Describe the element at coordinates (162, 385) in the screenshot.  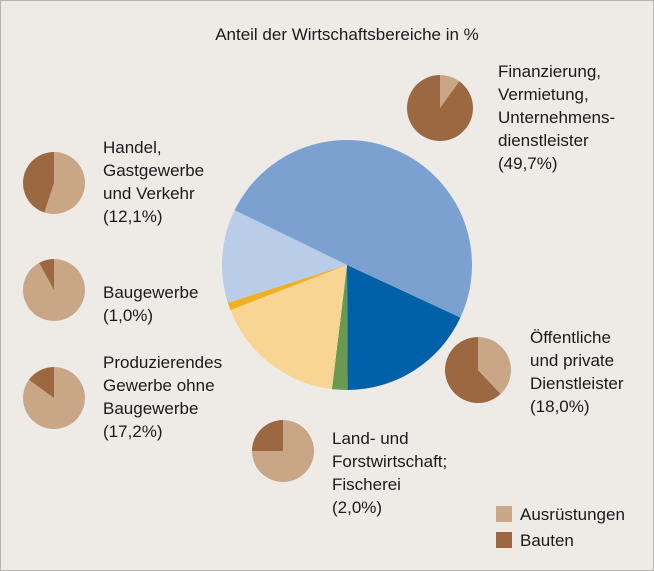
I see `category-label: Produzierendes Gewerbe ohne Baugewerbe` at that location.